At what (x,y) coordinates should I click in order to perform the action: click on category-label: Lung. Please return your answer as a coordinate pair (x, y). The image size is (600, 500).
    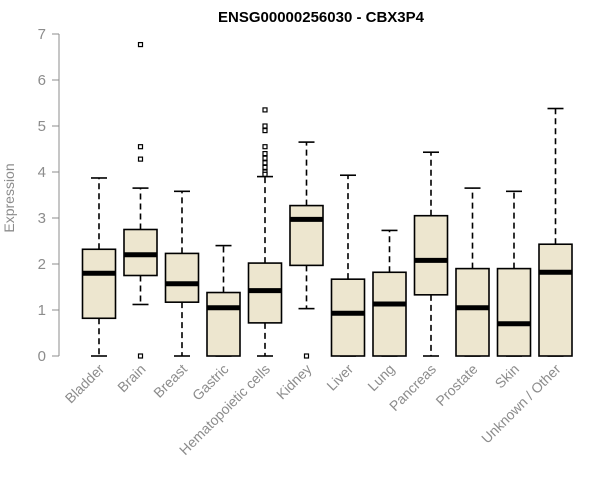
    Looking at the image, I should click on (380, 377).